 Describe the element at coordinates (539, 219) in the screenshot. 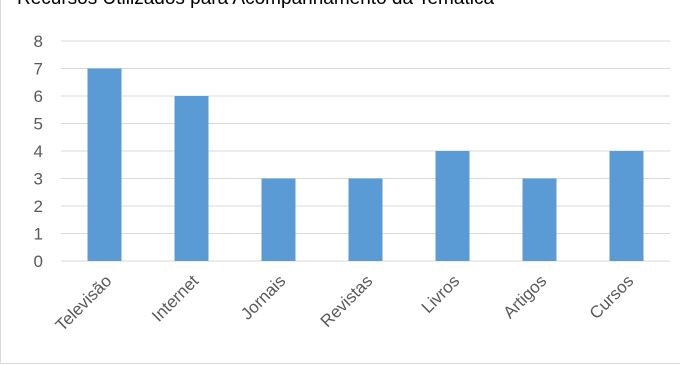

I see `bar-artigos` at that location.